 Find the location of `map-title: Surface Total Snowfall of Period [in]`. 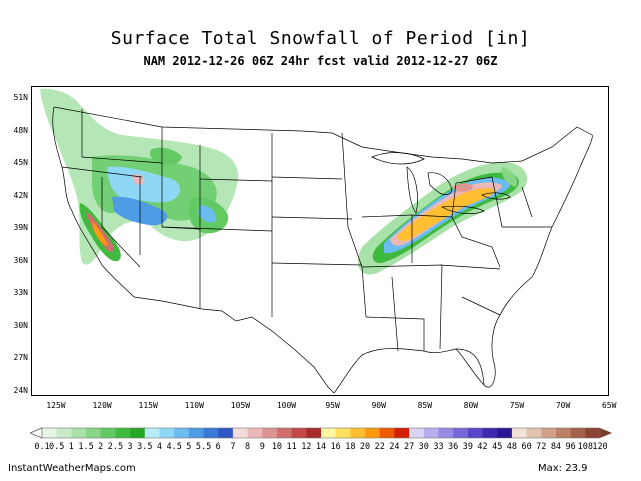

map-title: Surface Total Snowfall of Period [in] is located at coordinates (320, 38).